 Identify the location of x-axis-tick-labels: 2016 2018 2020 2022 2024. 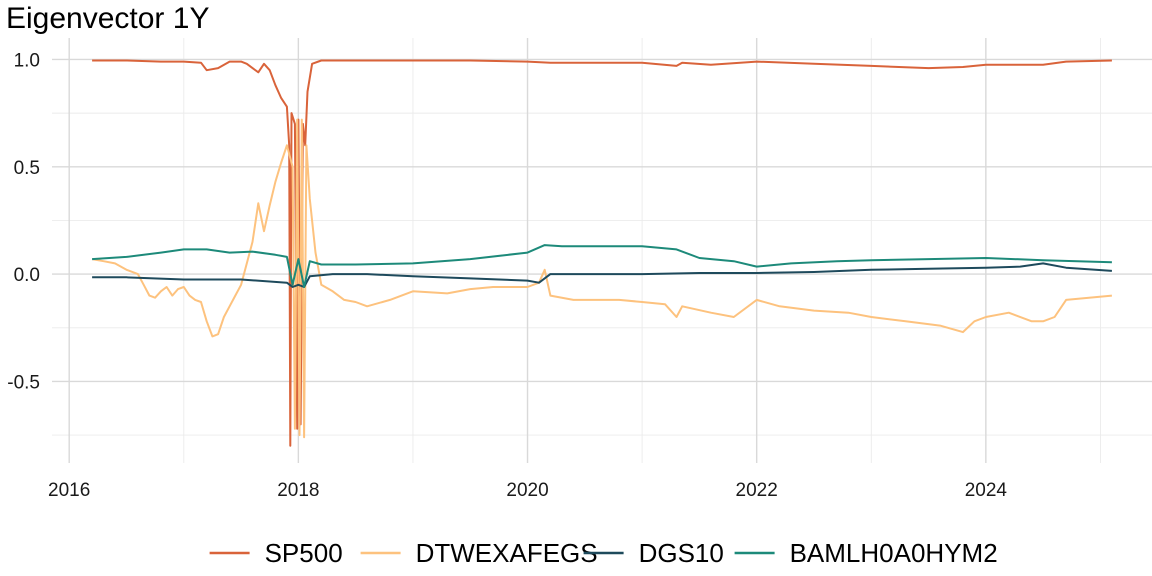
(527, 490).